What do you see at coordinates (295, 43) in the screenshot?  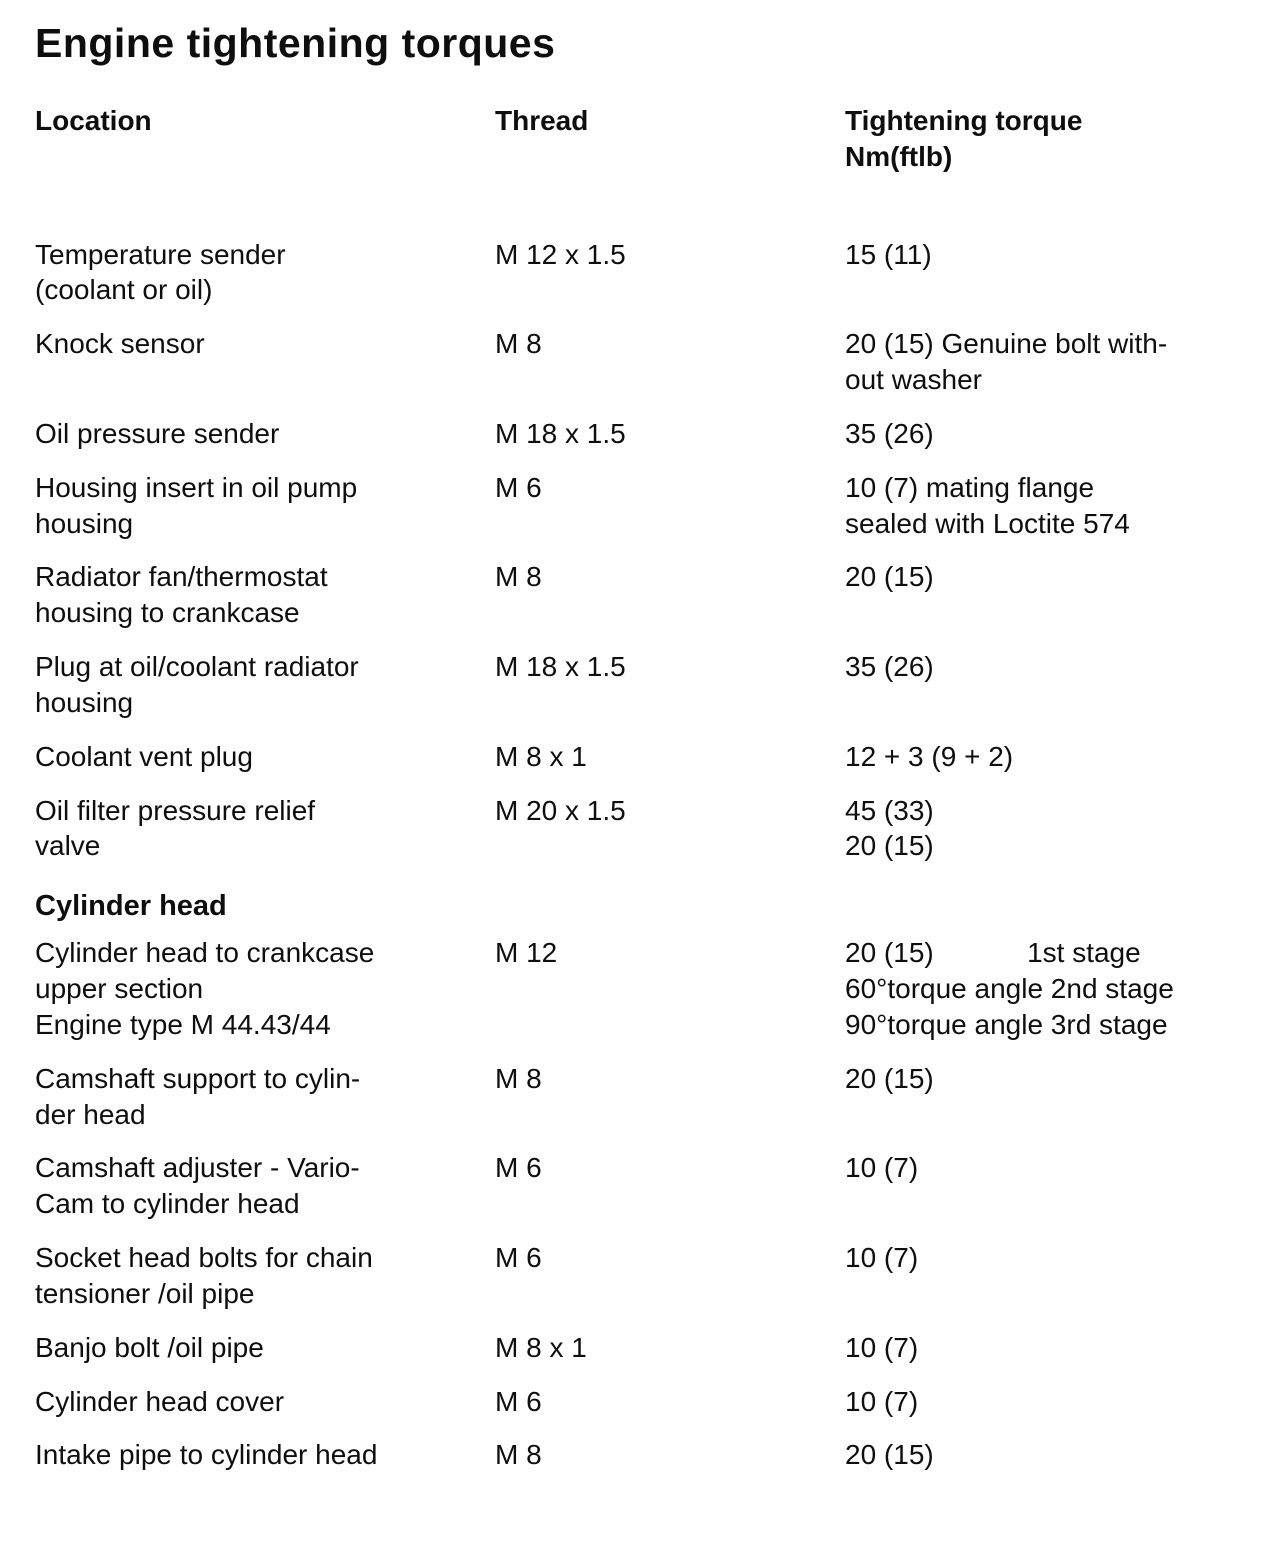 I see `page-title: Engine tightening torques` at bounding box center [295, 43].